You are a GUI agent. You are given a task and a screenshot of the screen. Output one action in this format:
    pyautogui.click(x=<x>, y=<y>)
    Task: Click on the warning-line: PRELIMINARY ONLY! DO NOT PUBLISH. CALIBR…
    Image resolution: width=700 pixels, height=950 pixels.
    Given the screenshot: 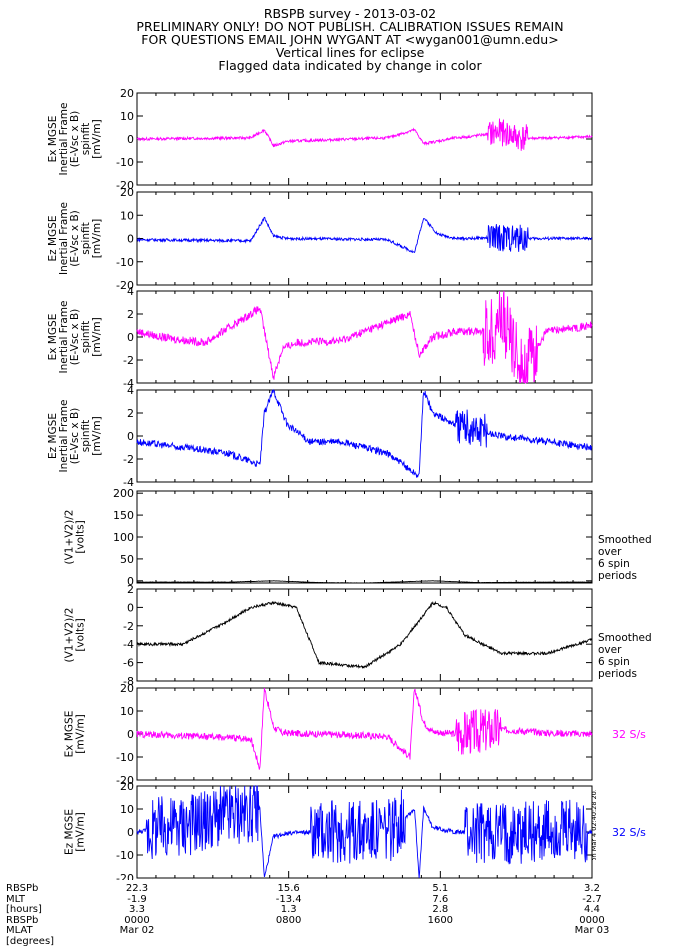 What is the action you would take?
    pyautogui.click(x=350, y=26)
    